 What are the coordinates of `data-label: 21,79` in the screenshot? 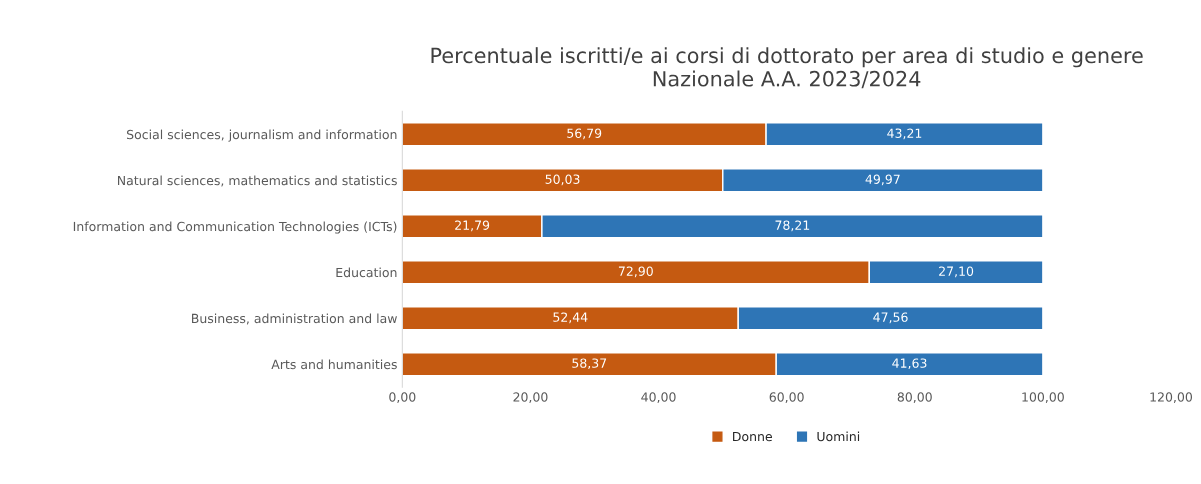 It's located at (472, 226).